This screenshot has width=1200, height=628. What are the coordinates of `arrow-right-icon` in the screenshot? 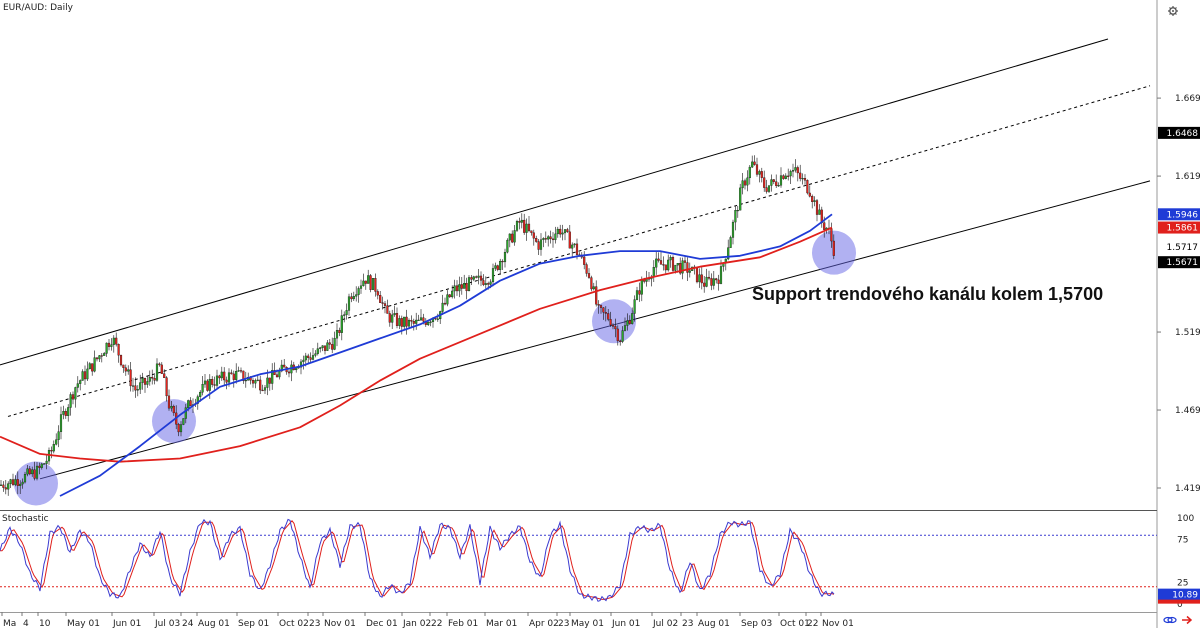 It's located at (1187, 620).